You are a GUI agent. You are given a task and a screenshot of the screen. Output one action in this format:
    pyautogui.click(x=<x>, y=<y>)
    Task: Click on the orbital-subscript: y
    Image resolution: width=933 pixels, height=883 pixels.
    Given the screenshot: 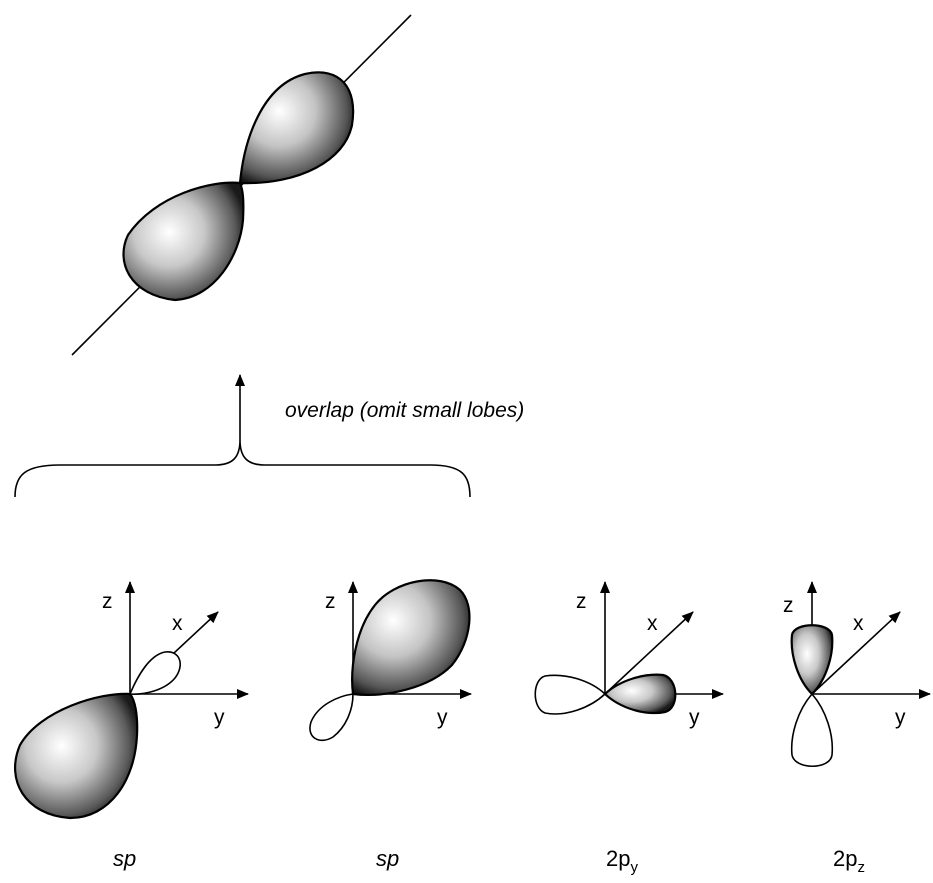 What is the action you would take?
    pyautogui.click(x=634, y=867)
    